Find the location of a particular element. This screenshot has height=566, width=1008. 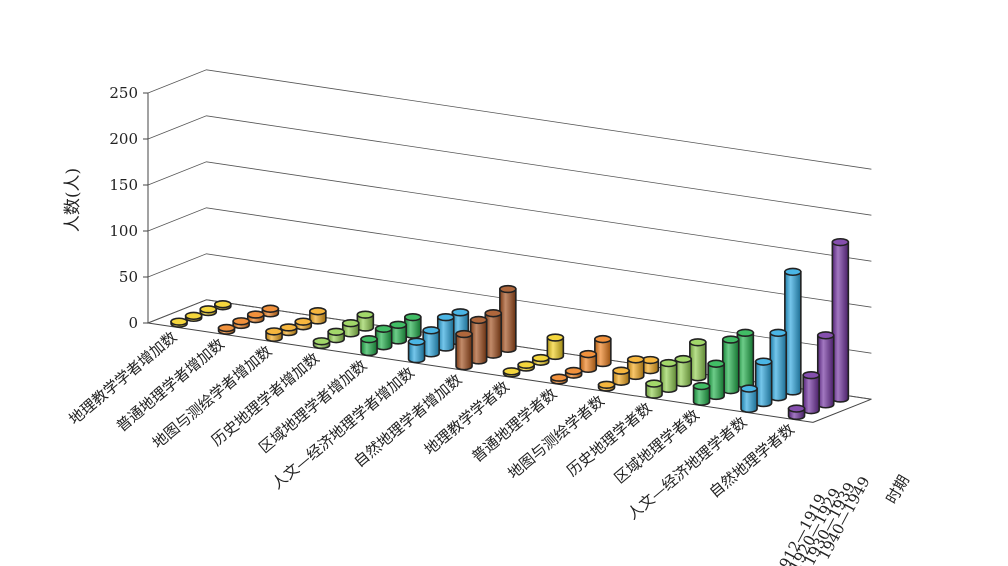

category-label: 地图与测绘学者数 is located at coordinates (556, 437).